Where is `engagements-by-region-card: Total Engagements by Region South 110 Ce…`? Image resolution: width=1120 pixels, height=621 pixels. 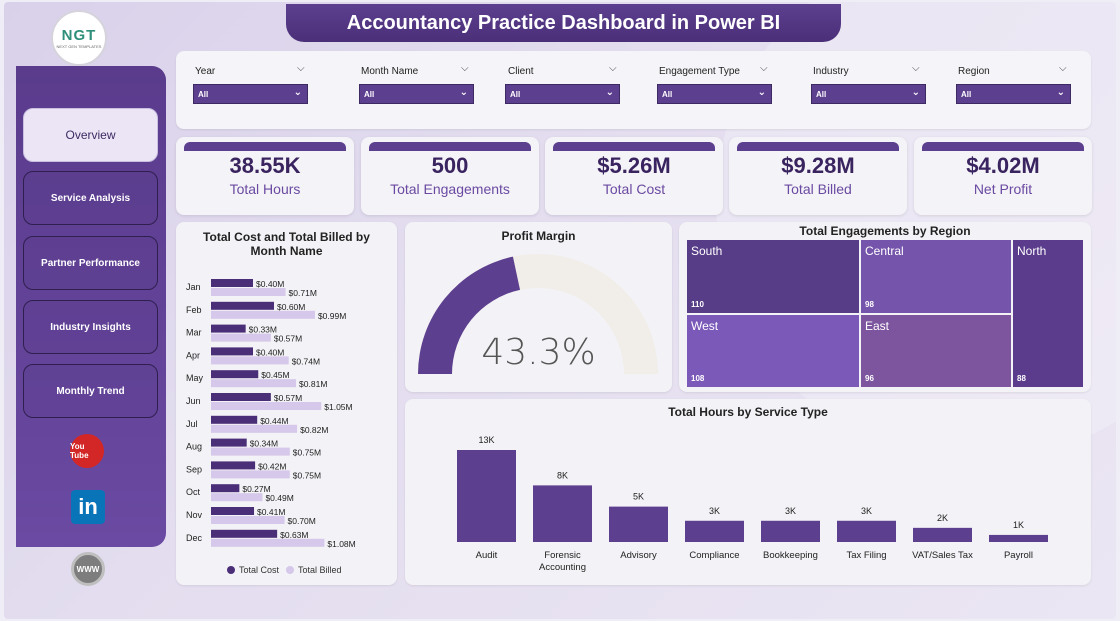 engagements-by-region-card: Total Engagements by Region South 110 Ce… is located at coordinates (885, 307).